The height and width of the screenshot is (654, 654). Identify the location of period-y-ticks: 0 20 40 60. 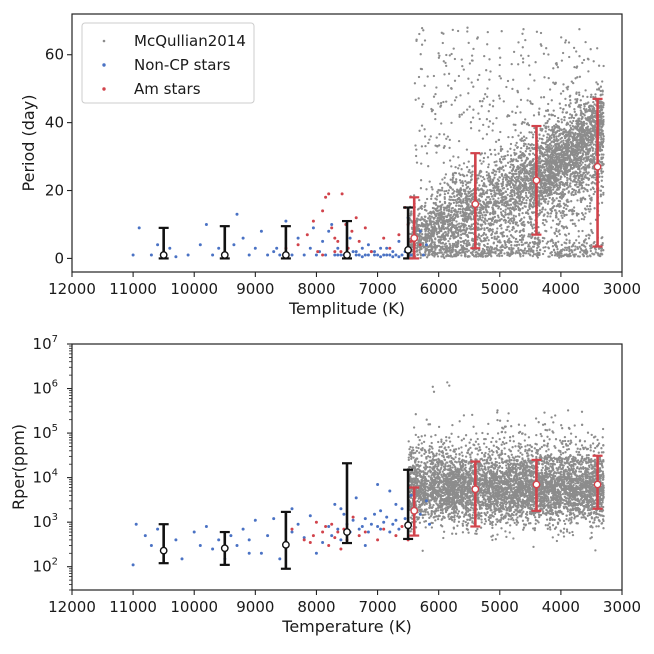
(58, 156).